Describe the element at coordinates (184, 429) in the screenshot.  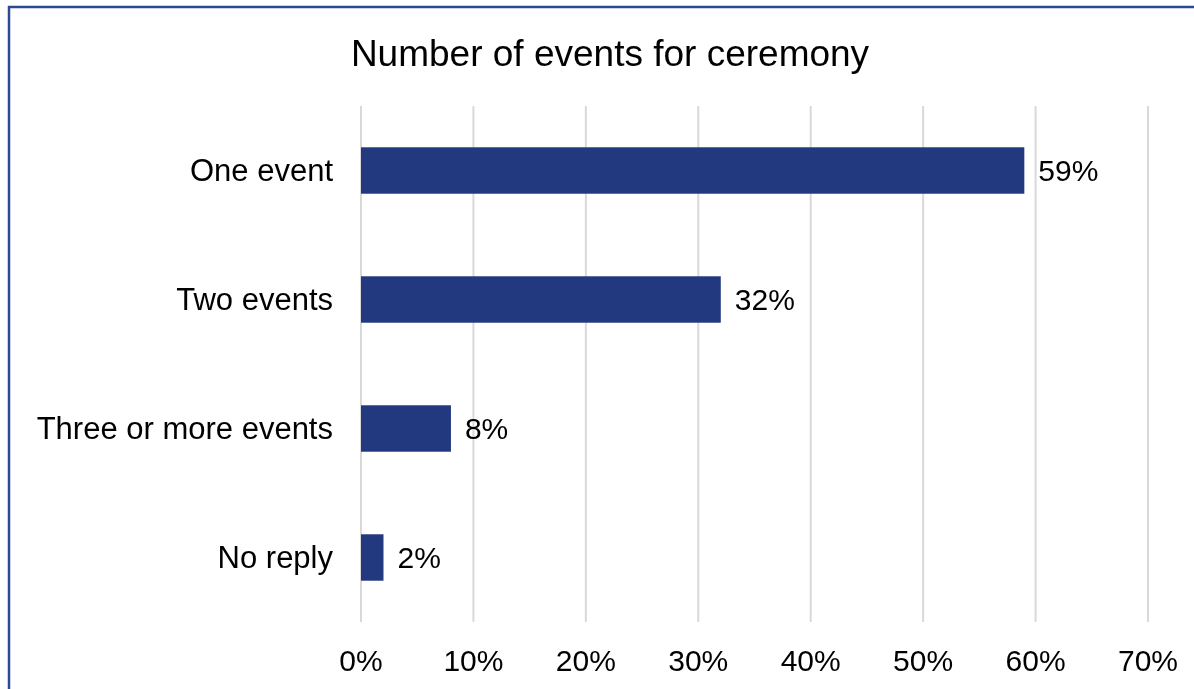
I see `y-tick-label: Three or more events` at that location.